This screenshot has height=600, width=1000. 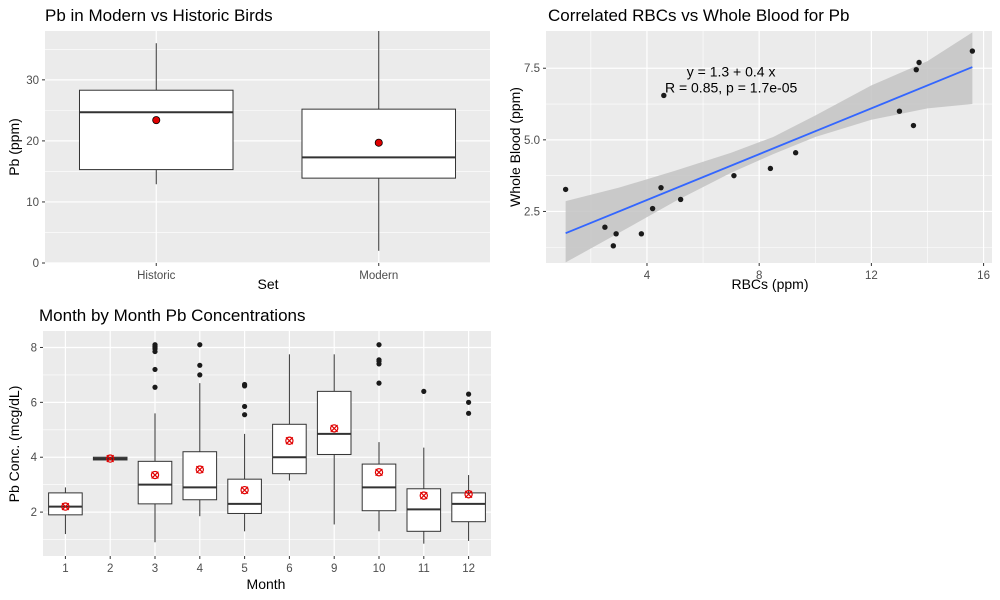 What do you see at coordinates (535, 140) in the screenshot?
I see `y-tick-labels: 2.5 5.0 7.5` at bounding box center [535, 140].